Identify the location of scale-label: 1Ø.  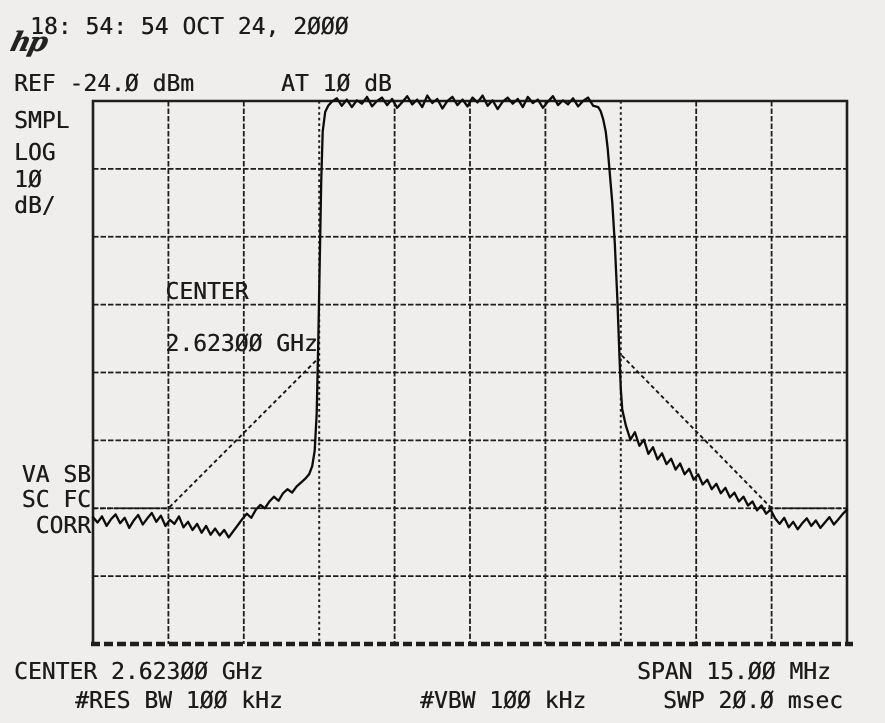
(28, 180).